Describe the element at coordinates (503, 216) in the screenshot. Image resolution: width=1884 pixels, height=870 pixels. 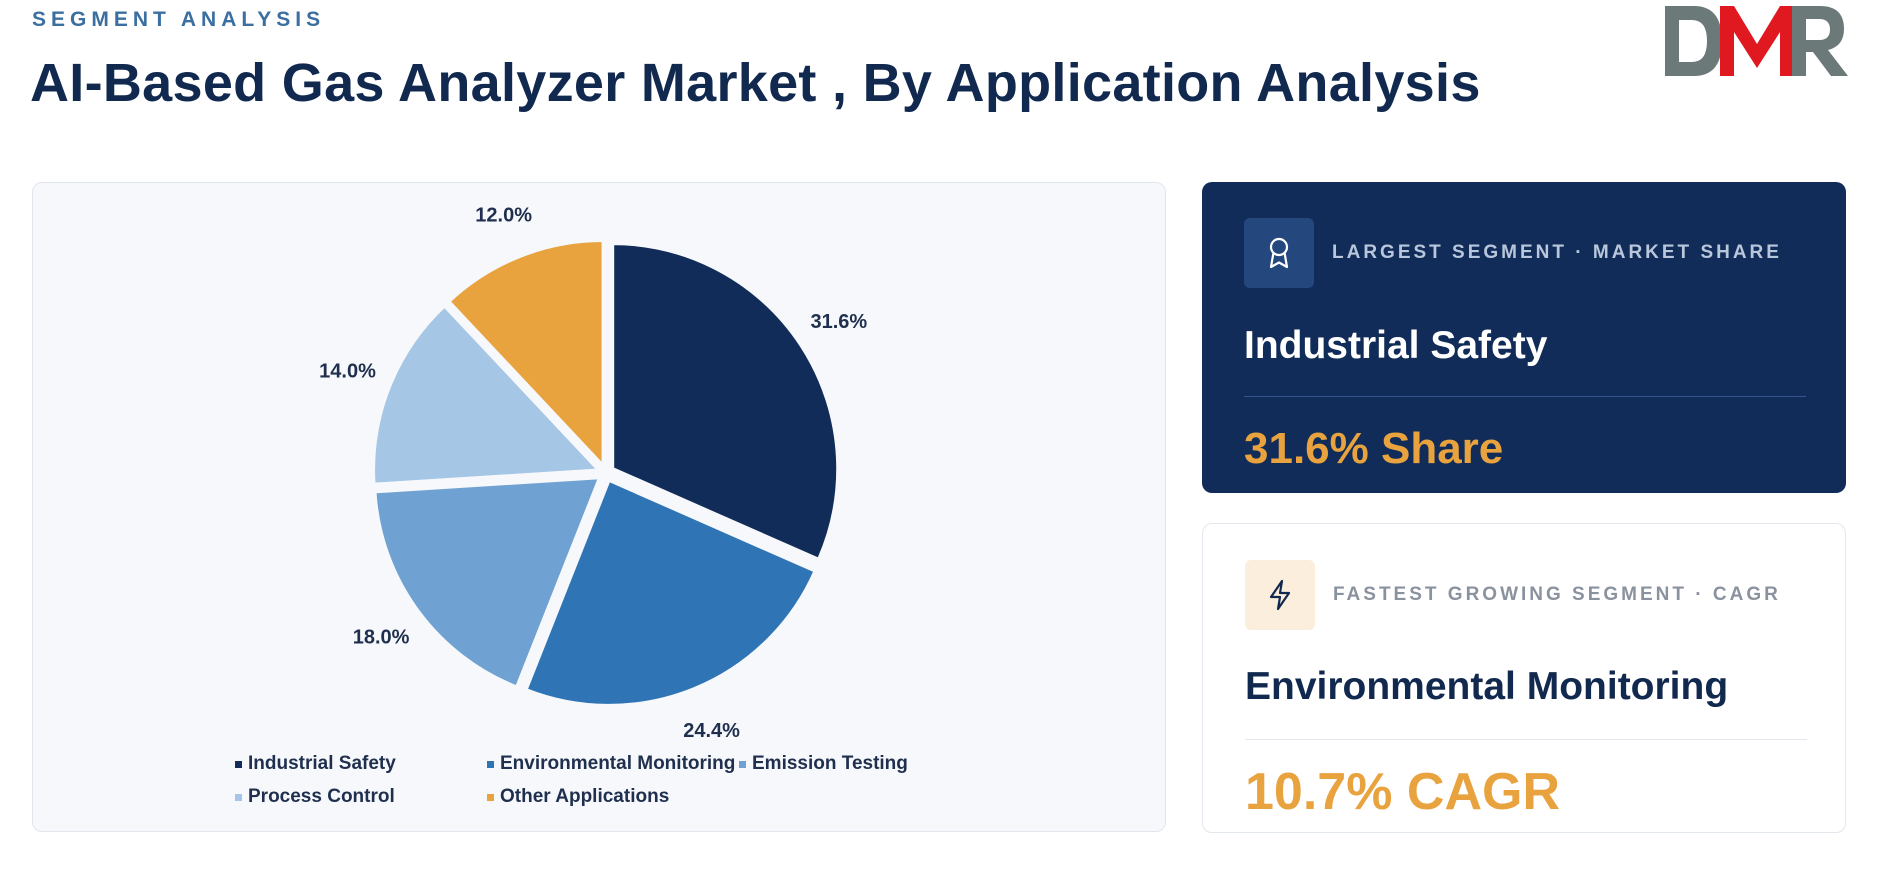
I see `pie-data-label: 12.0%` at that location.